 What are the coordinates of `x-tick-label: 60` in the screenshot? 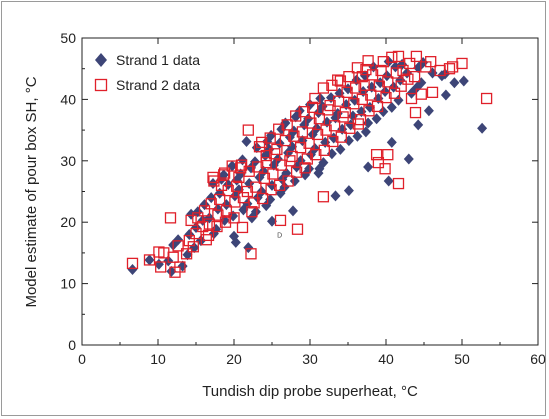 It's located at (538, 359).